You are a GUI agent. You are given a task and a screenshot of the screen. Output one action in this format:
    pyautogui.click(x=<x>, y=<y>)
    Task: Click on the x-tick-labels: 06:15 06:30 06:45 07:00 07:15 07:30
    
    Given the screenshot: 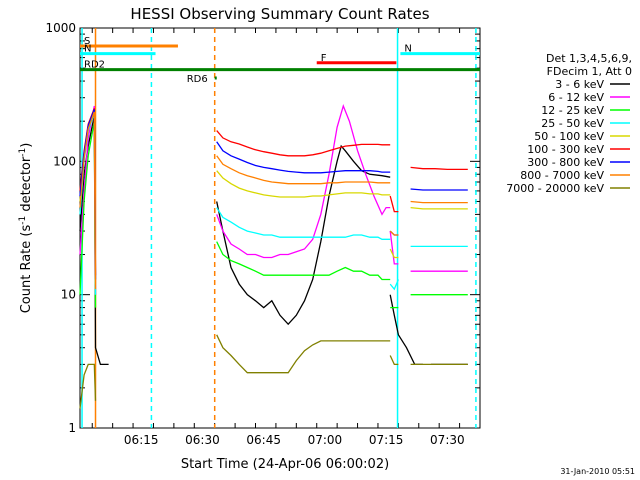 What is the action you would take?
    pyautogui.click(x=294, y=440)
    